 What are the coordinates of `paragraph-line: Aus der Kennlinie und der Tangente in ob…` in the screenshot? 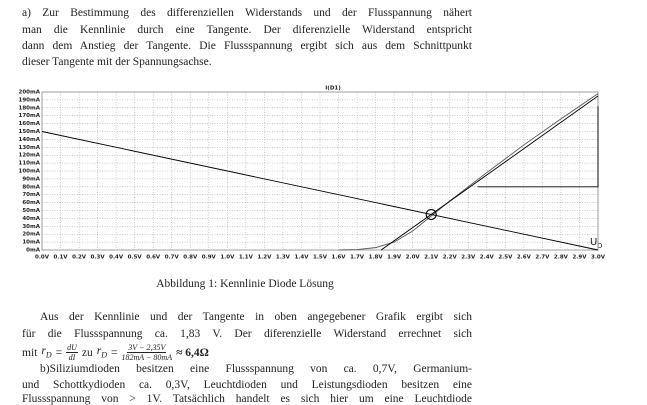 It's located at (256, 317).